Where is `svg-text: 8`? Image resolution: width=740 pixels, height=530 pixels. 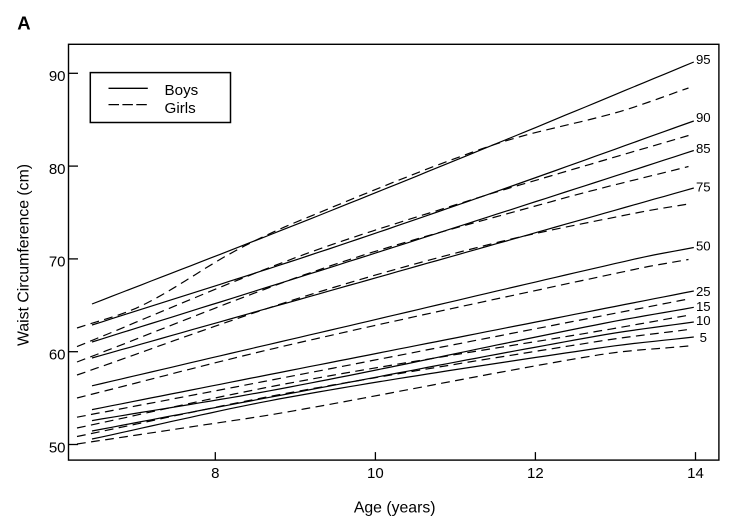
svg-text: 8 is located at coordinates (215, 473).